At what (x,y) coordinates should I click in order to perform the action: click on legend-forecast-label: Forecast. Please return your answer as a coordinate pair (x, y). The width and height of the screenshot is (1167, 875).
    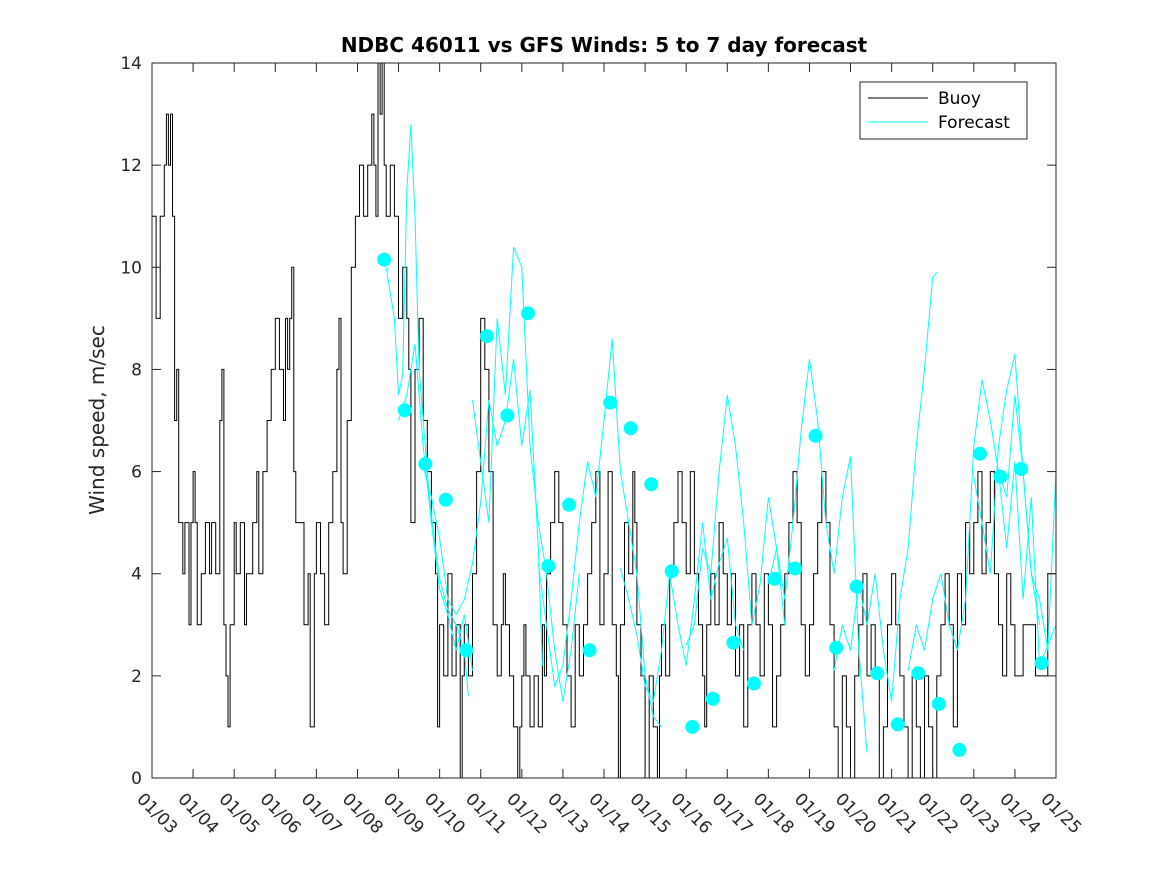
    Looking at the image, I should click on (974, 123).